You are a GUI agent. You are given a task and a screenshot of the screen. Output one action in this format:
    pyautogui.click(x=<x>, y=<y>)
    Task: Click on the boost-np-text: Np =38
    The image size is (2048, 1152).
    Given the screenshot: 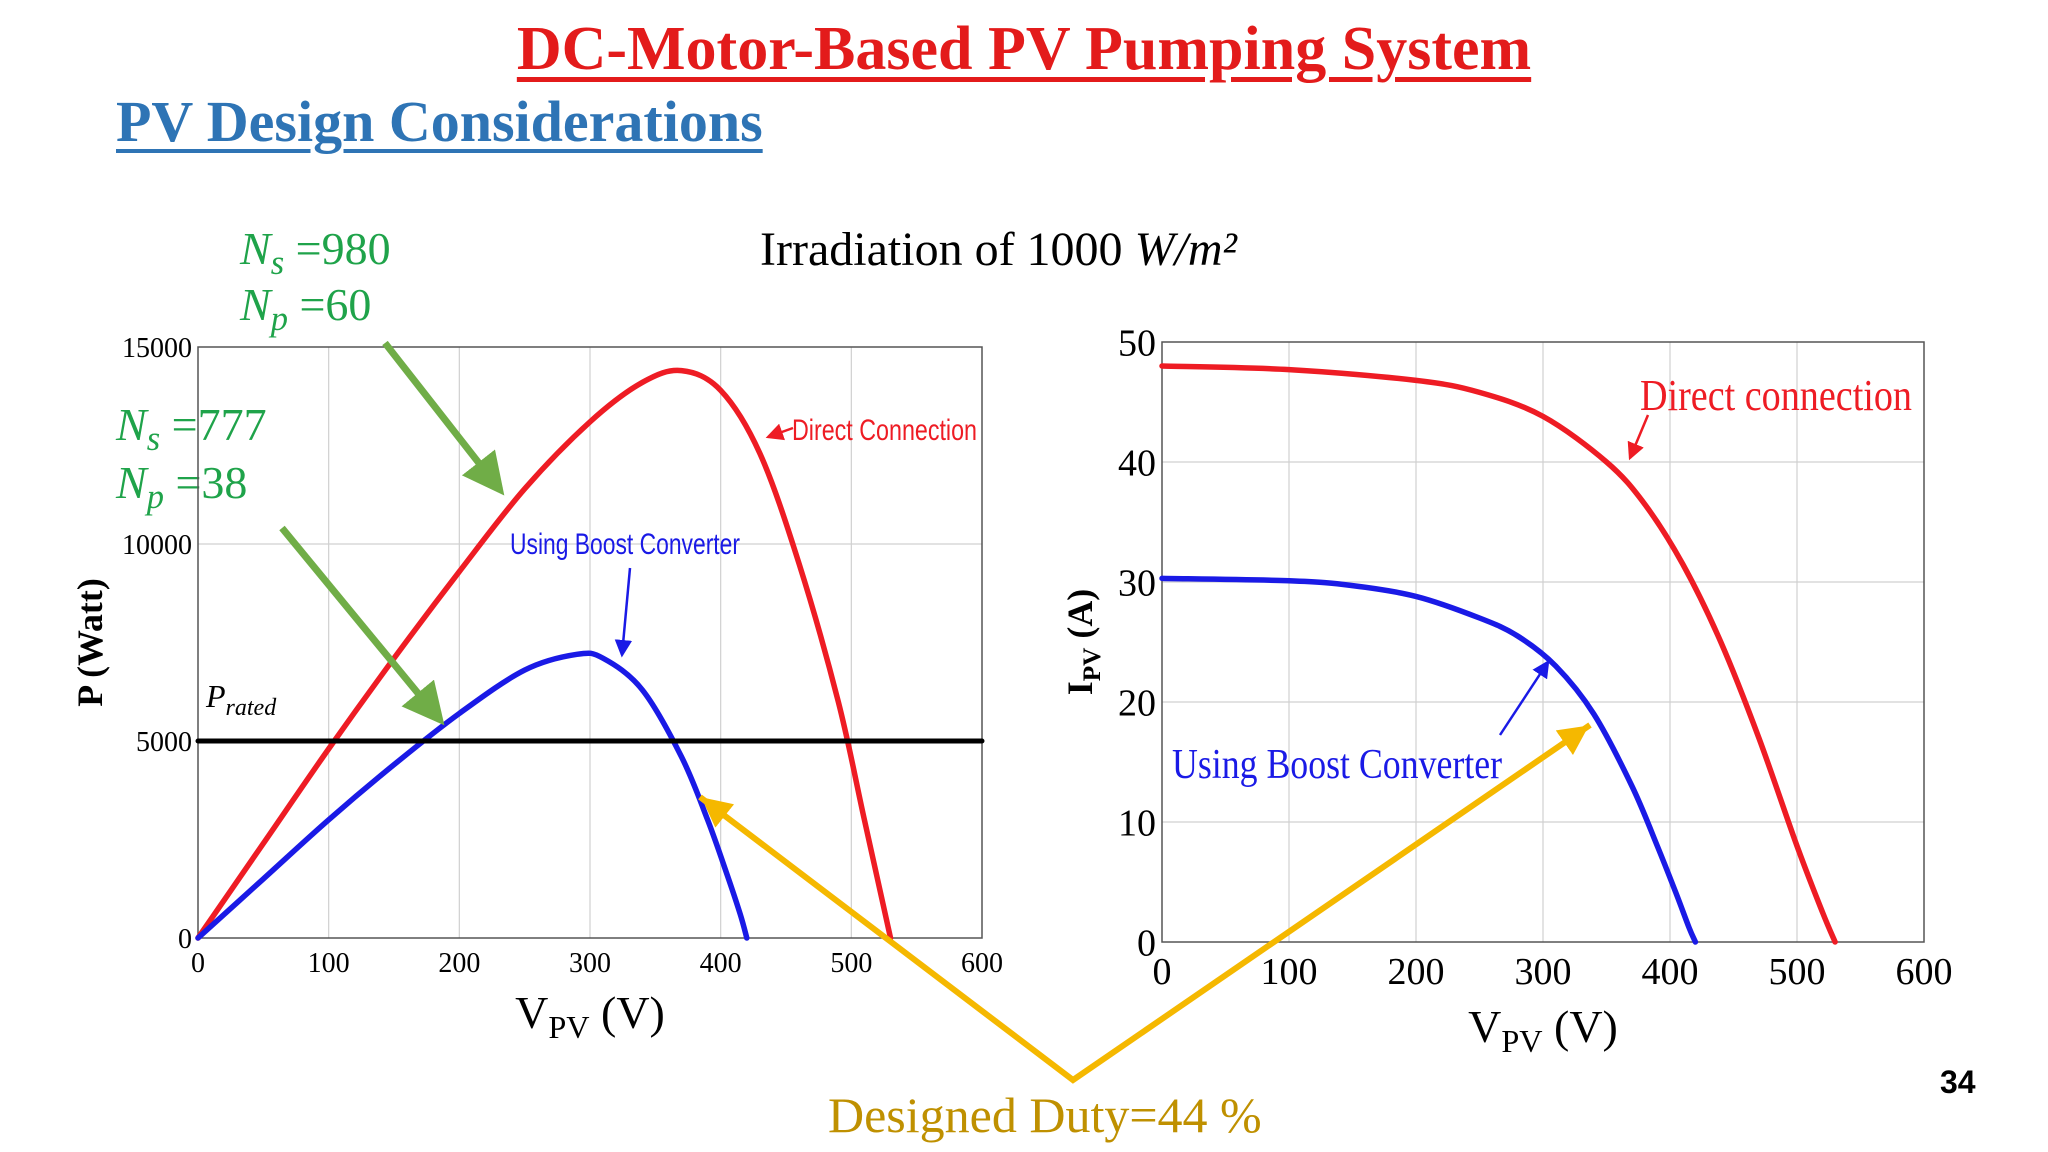 What is the action you would take?
    pyautogui.click(x=182, y=487)
    